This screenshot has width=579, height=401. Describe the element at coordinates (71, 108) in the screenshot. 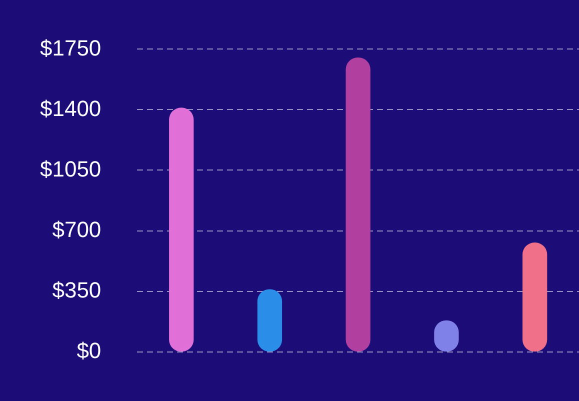

I see `y-tick-label: $1400` at that location.